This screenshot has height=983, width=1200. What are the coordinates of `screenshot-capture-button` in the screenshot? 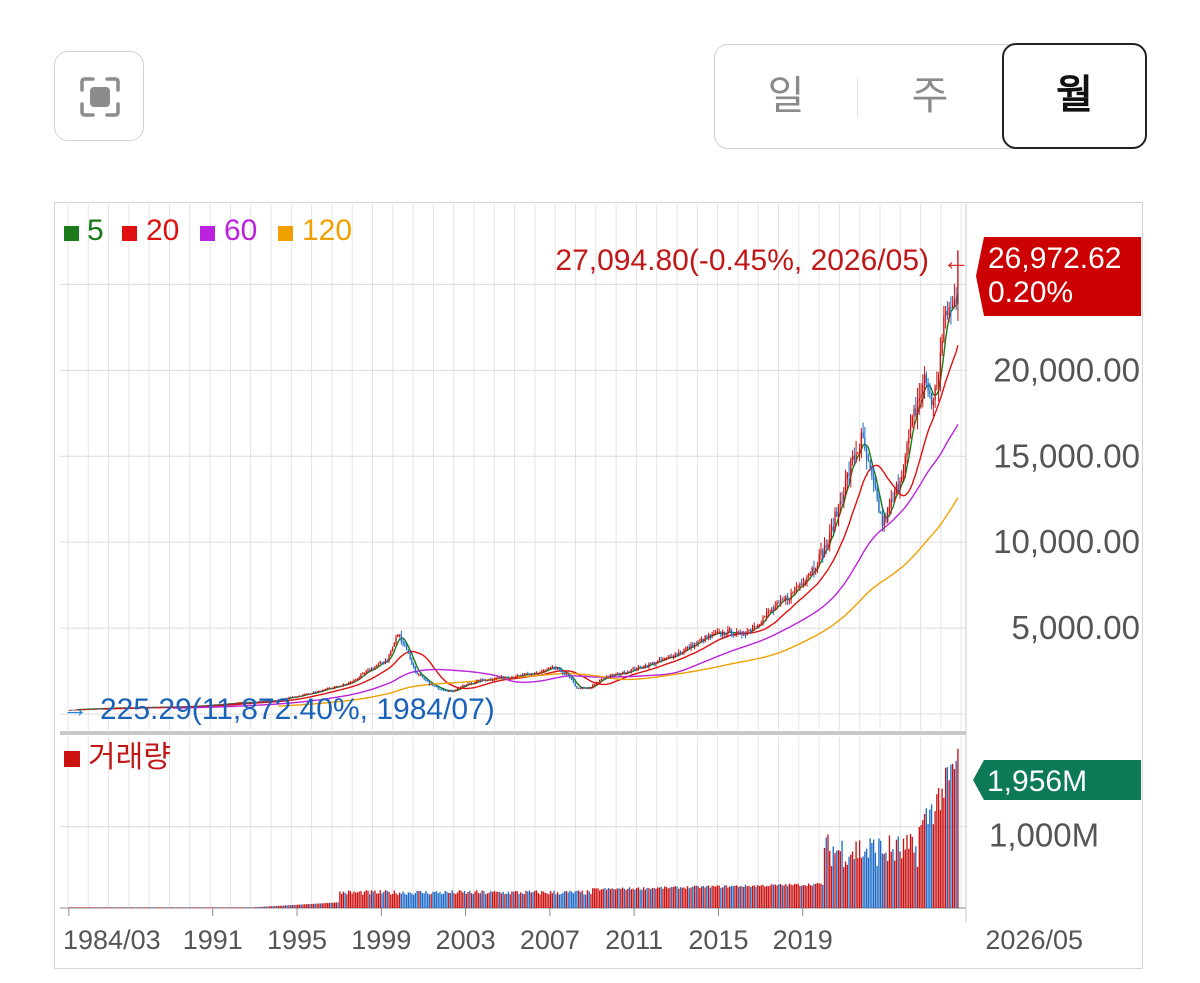 It's located at (99, 96).